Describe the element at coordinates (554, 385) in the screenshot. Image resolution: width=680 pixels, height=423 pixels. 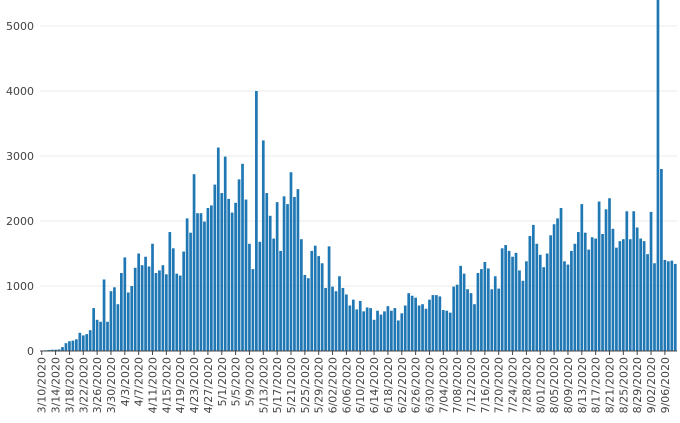
I see `x-tick-label: 8/05/2020` at that location.